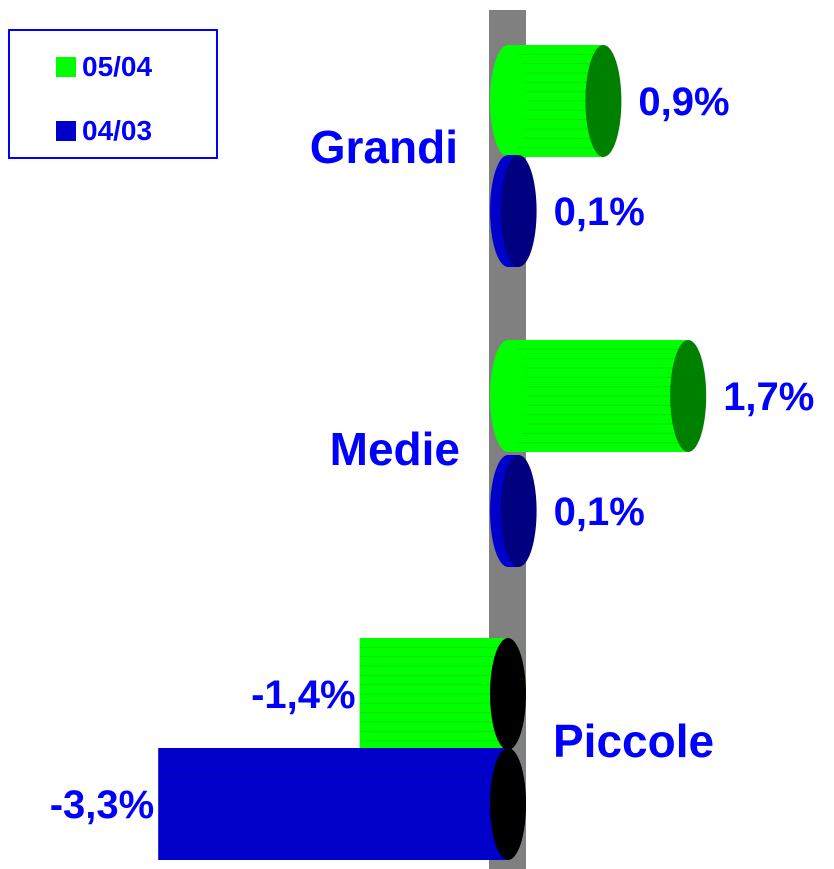  I want to click on legend-item-04-03: 04/03, so click(104, 131).